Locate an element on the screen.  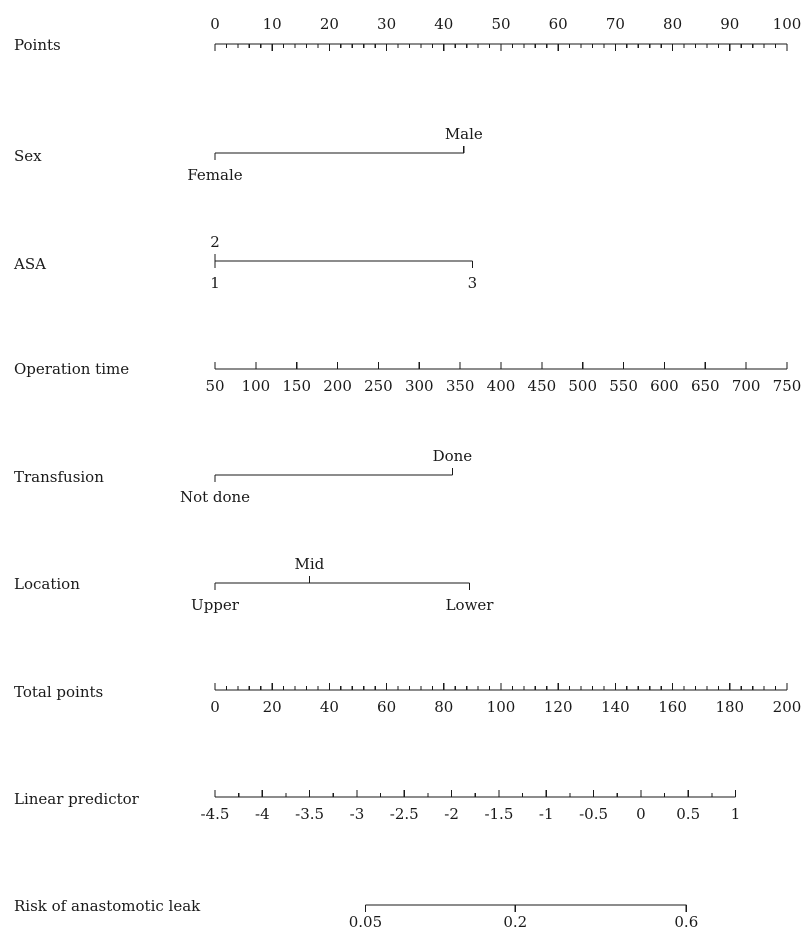
linear-predictor-tick-label-2: -2 is located at coordinates (451, 814).